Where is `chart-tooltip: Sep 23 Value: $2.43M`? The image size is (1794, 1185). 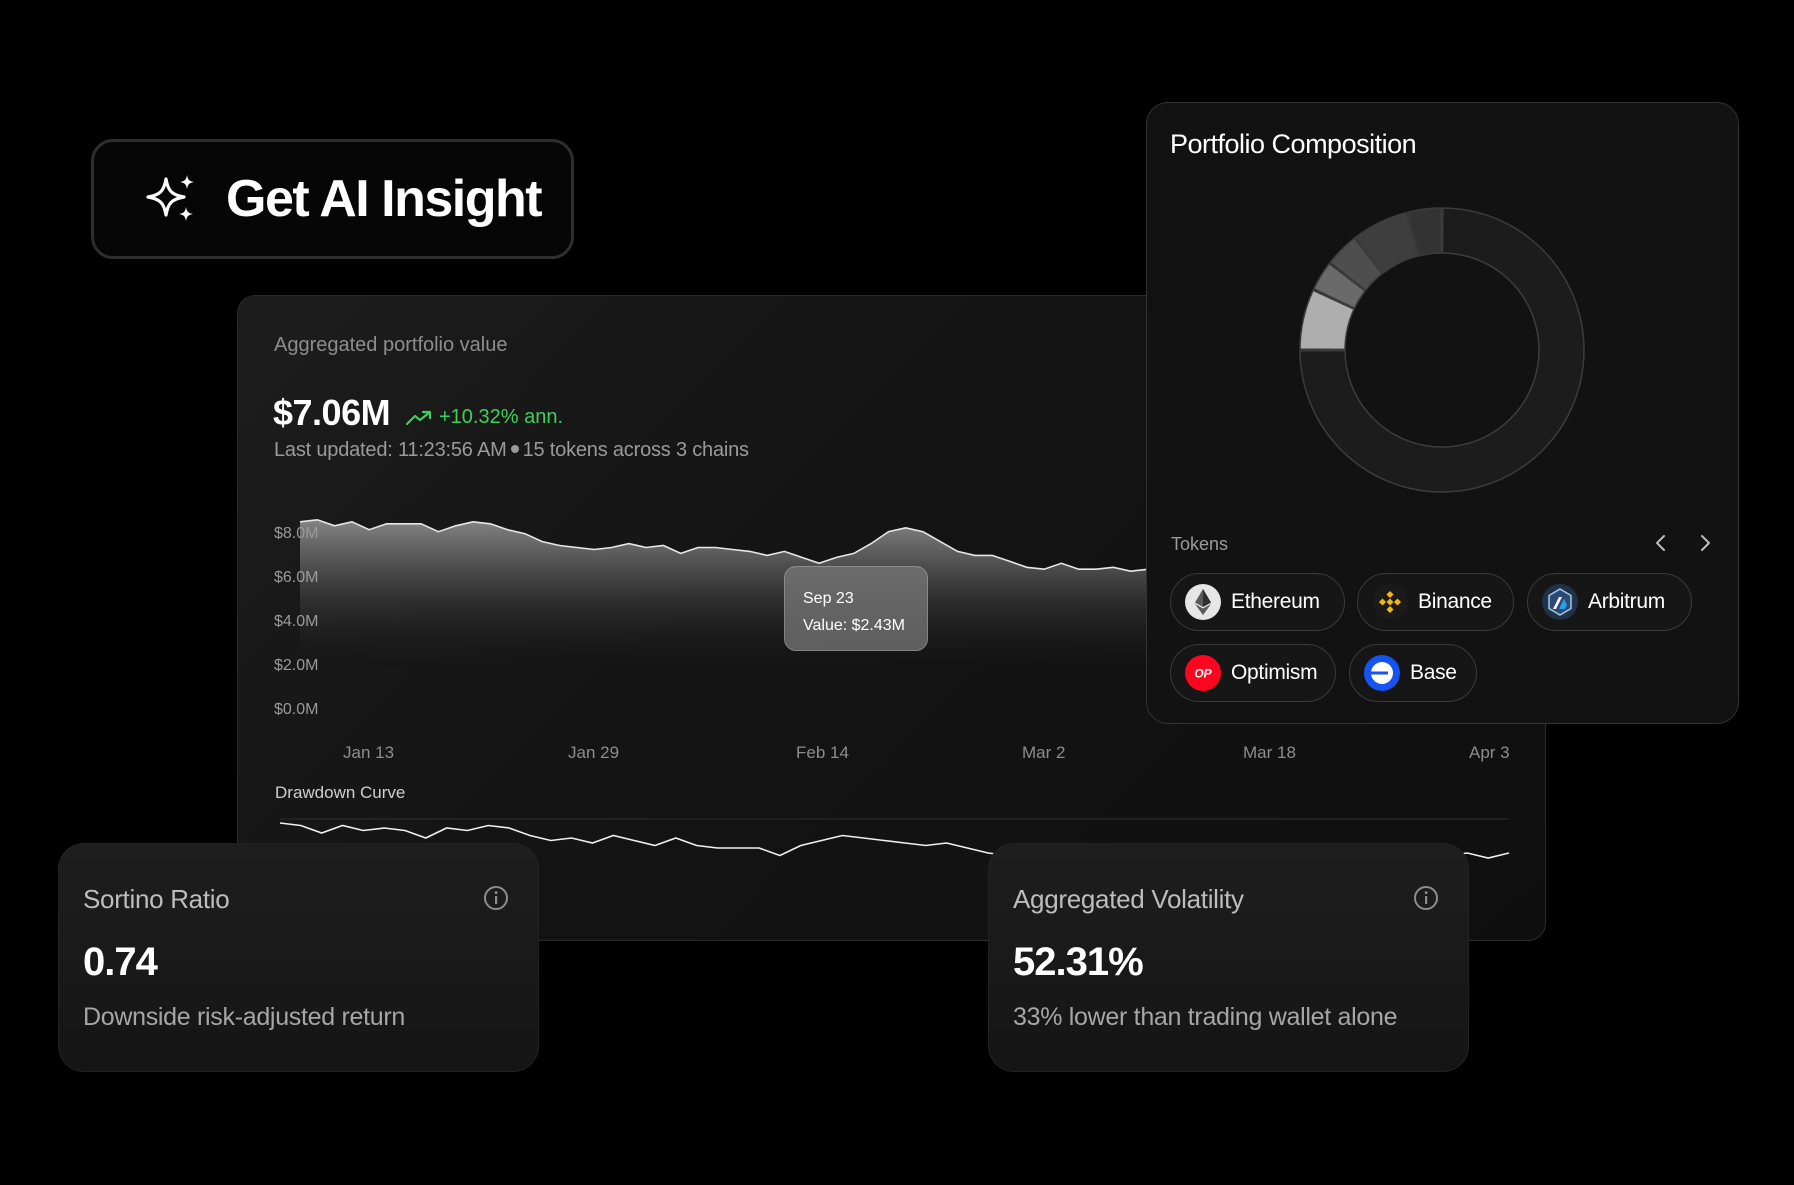
chart-tooltip: Sep 23 Value: $2.43M is located at coordinates (856, 608).